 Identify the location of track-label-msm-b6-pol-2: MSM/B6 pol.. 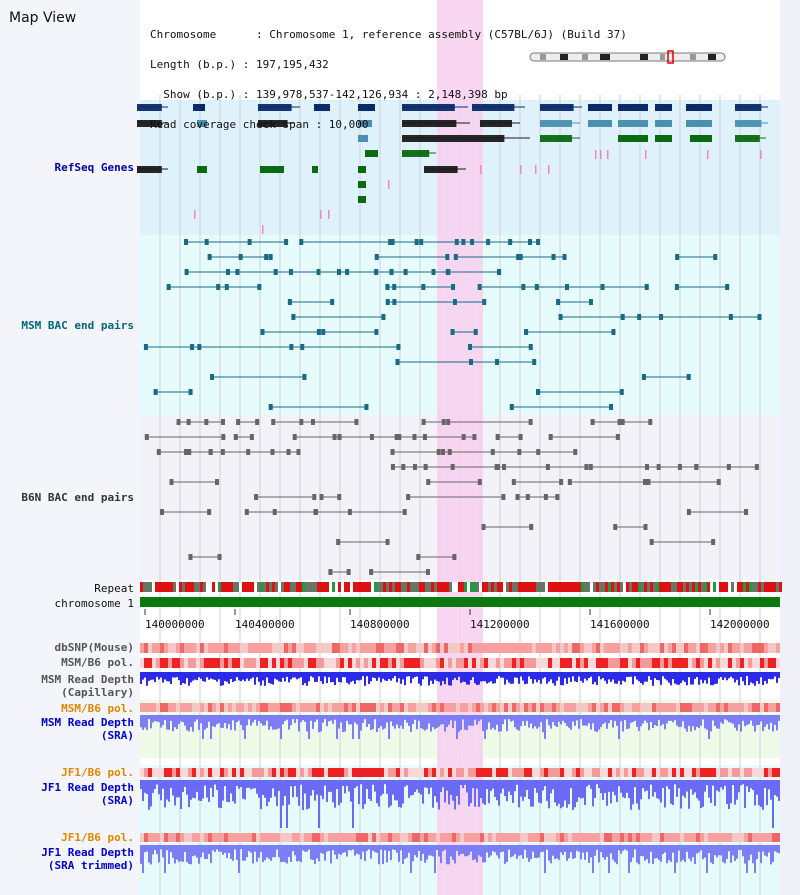
(97, 708).